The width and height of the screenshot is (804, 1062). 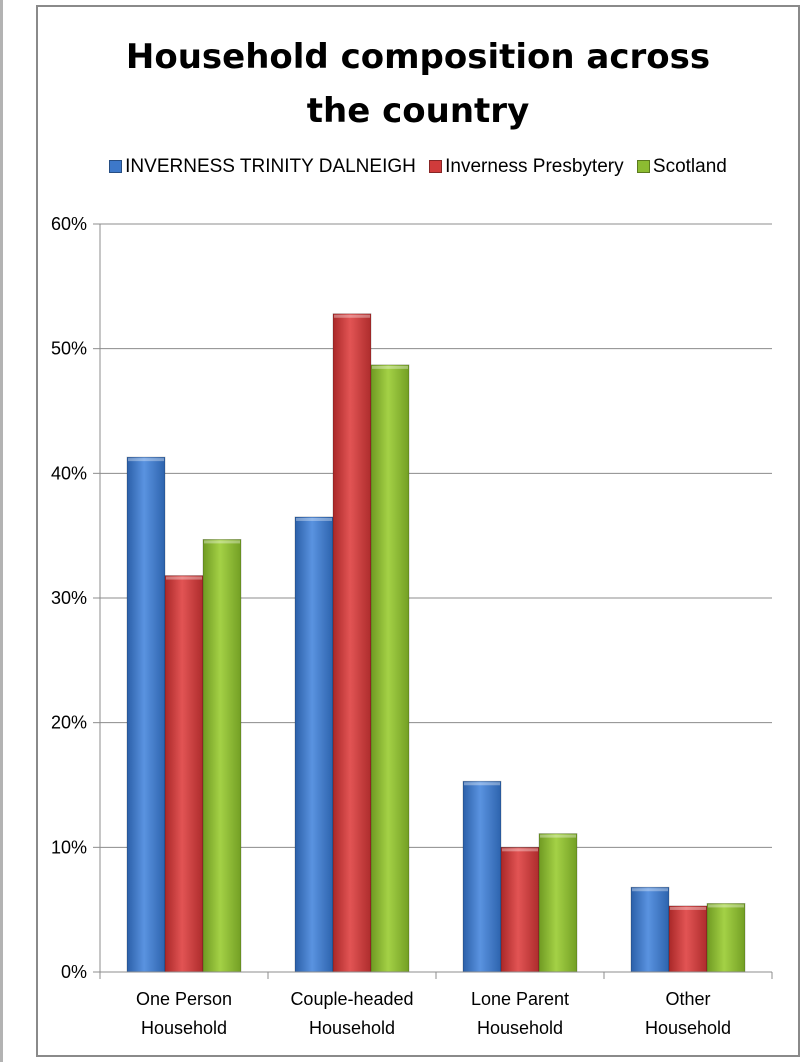 I want to click on x-category-label: Couple-headed, so click(x=351, y=999).